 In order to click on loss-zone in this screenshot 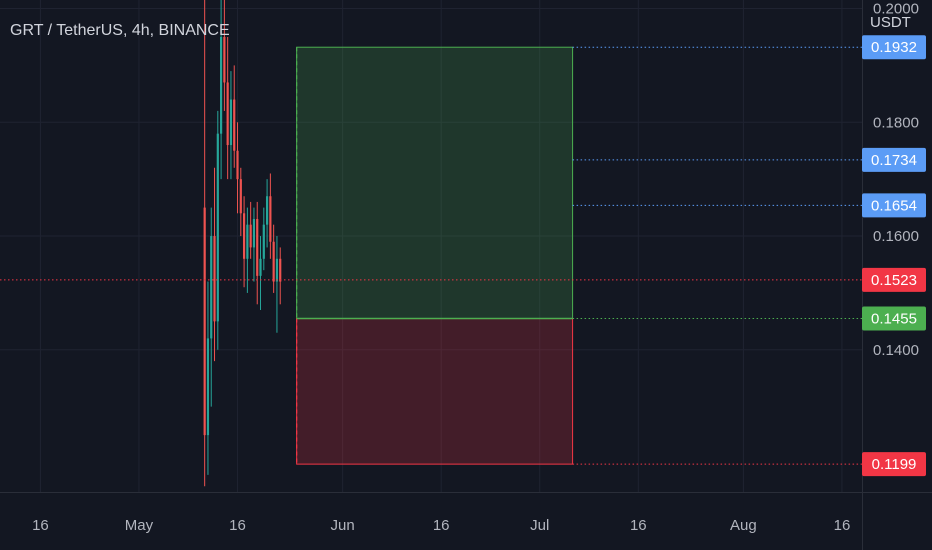, I will do `click(435, 391)`.